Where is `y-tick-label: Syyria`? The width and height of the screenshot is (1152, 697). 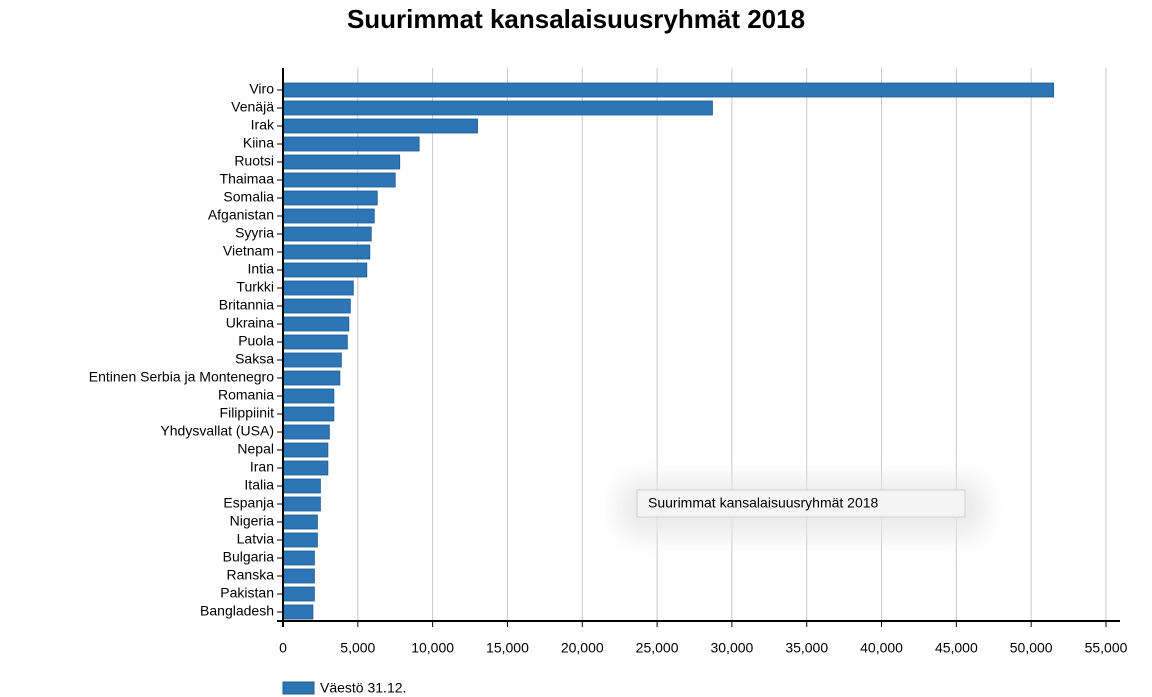
y-tick-label: Syyria is located at coordinates (254, 233).